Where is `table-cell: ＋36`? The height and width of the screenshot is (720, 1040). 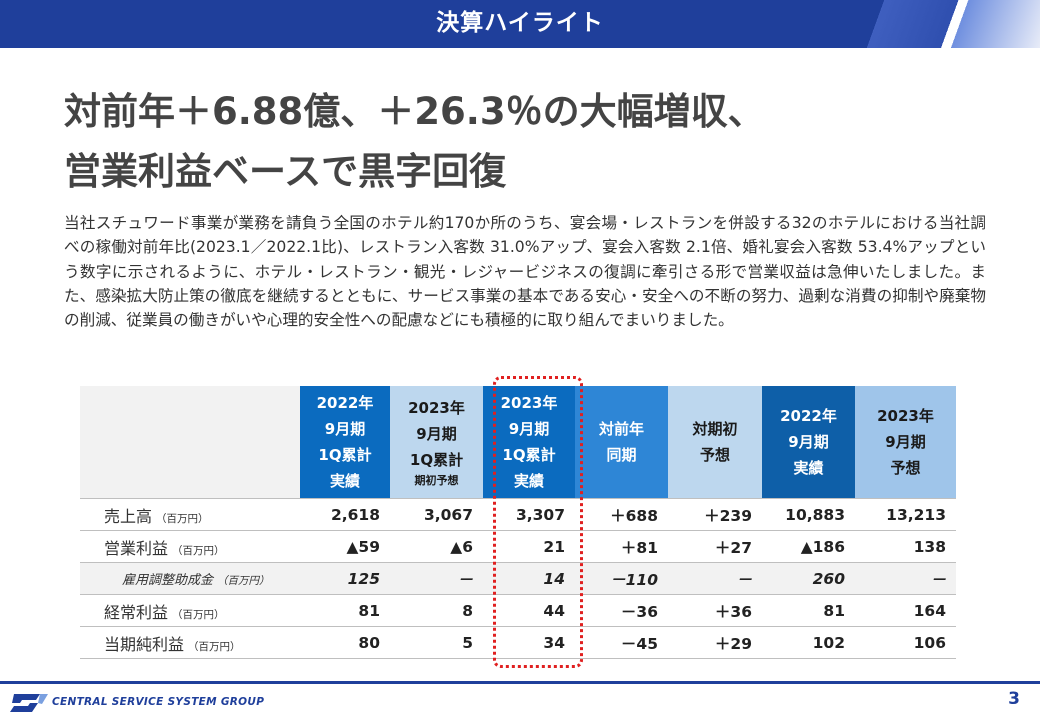 table-cell: ＋36 is located at coordinates (715, 610).